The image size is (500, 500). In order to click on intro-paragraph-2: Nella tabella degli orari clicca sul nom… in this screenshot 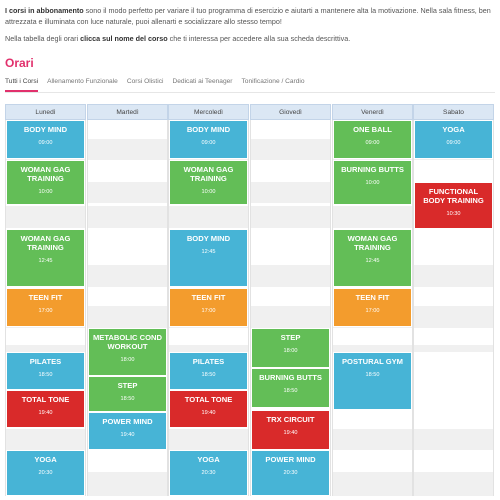, I will do `click(250, 39)`.